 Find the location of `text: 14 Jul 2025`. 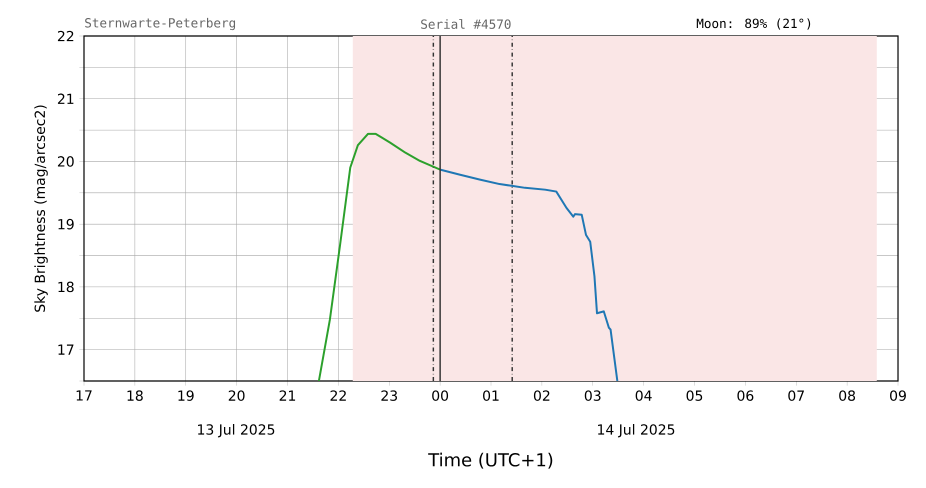

text: 14 Jul 2025 is located at coordinates (636, 431).